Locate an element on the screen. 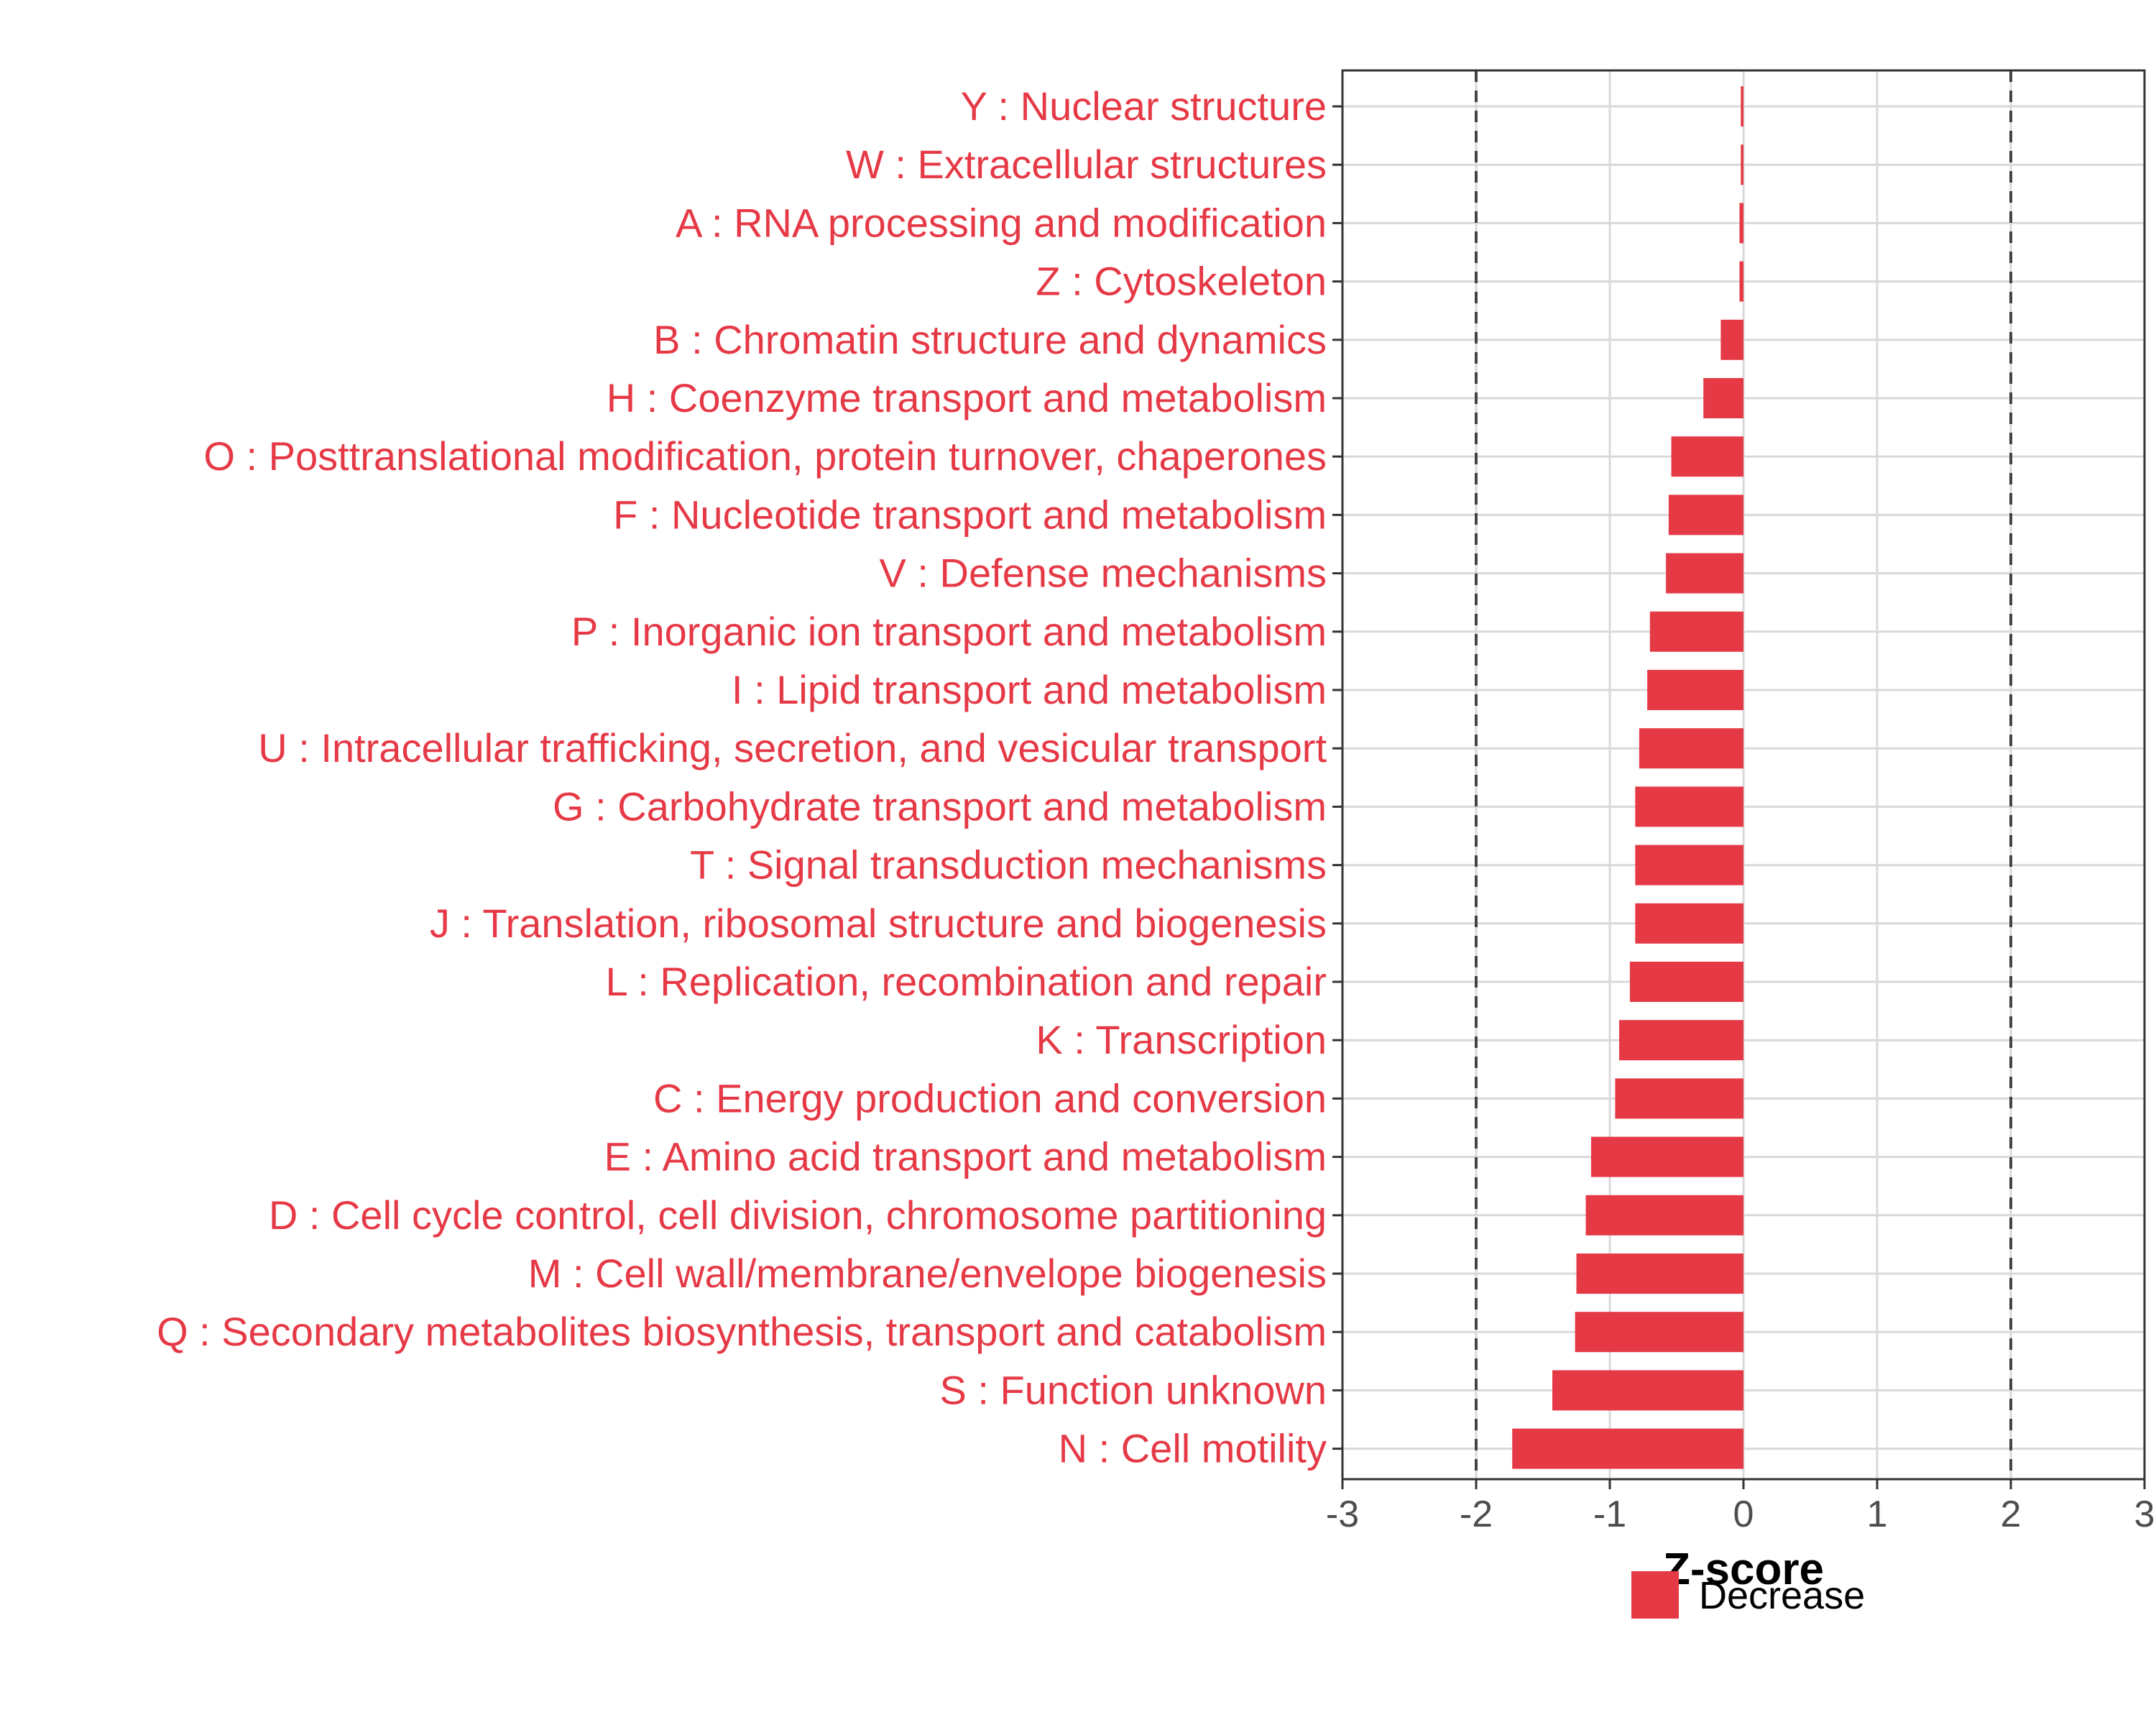 The height and width of the screenshot is (1725, 2156). x-tick-label-5: 2 is located at coordinates (2011, 1514).